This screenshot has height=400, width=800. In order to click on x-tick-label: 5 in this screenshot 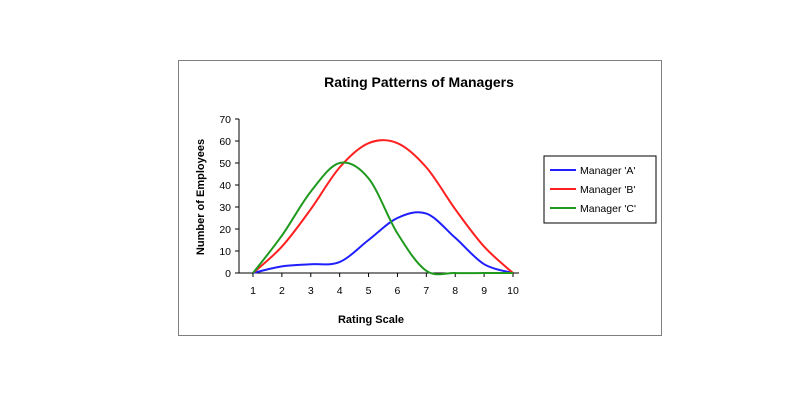, I will do `click(369, 291)`.